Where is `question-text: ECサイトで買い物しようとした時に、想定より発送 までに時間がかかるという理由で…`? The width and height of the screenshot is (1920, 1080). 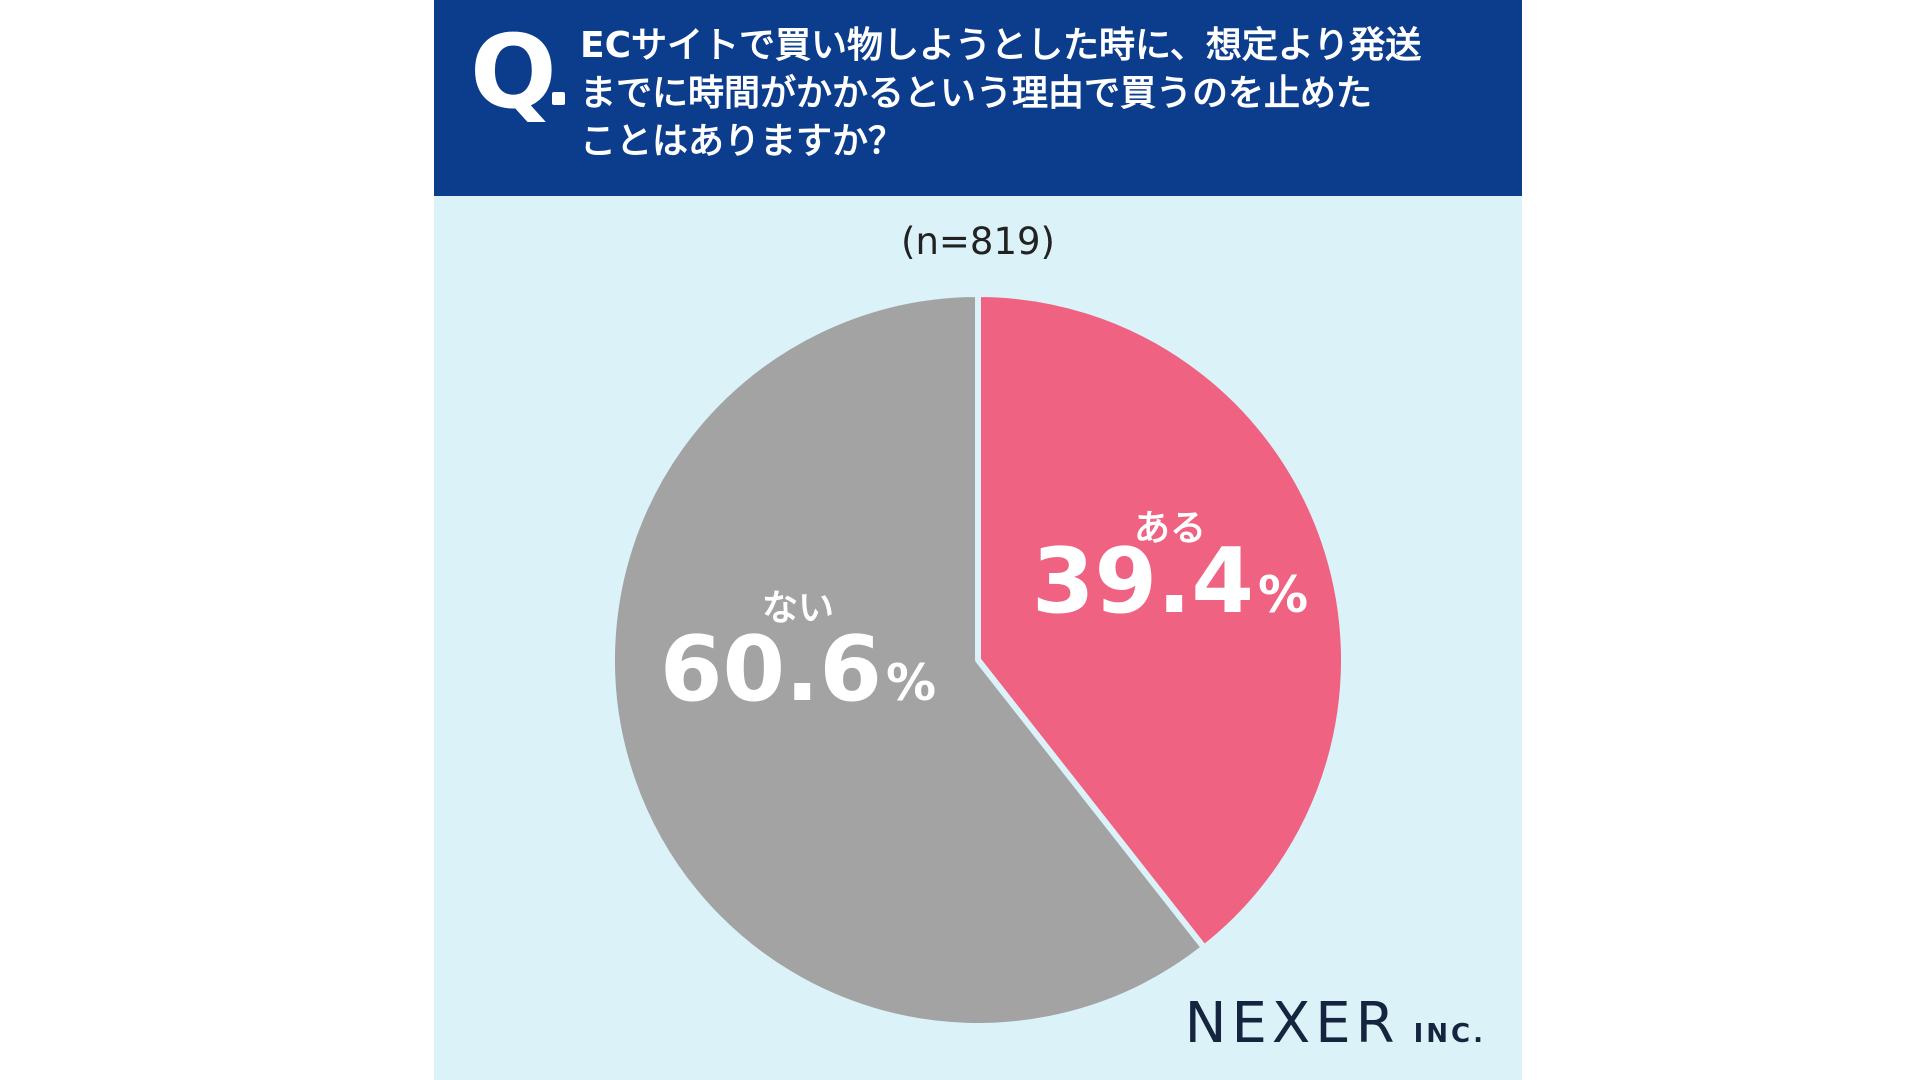
question-text: ECサイトで買い物しようとした時に、想定より発送 までに時間がかかるという理由で… is located at coordinates (1040, 94).